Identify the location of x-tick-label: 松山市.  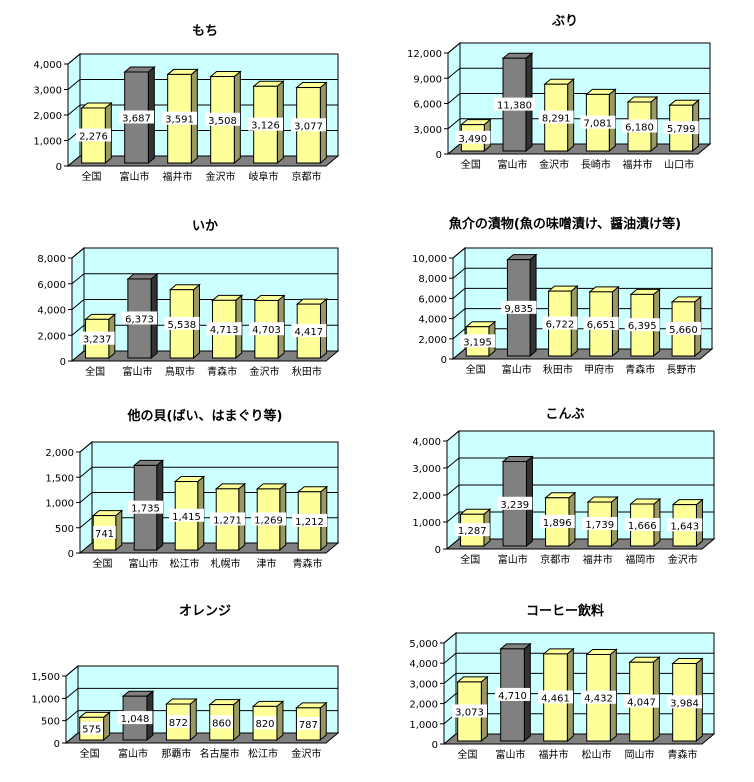
(597, 754).